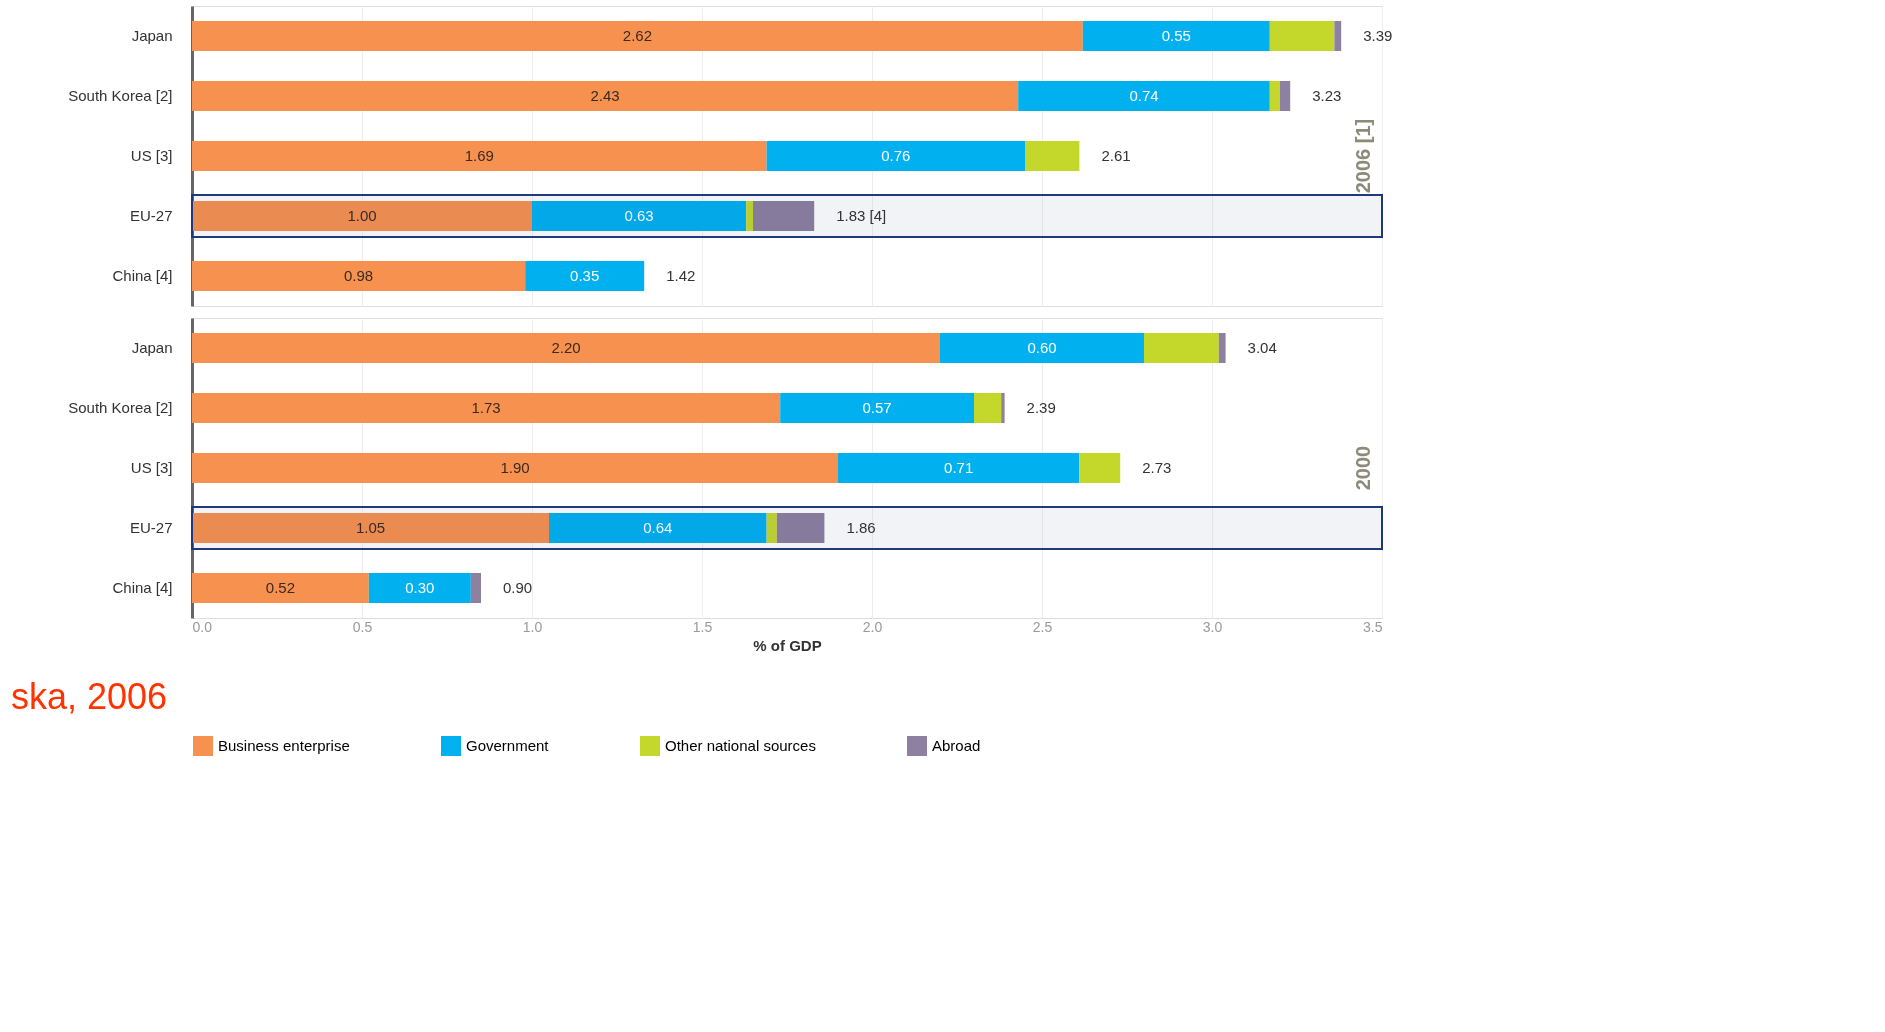 This screenshot has height=1032, width=1885. Describe the element at coordinates (88, 696) in the screenshot. I see `text: ska, 2006` at that location.